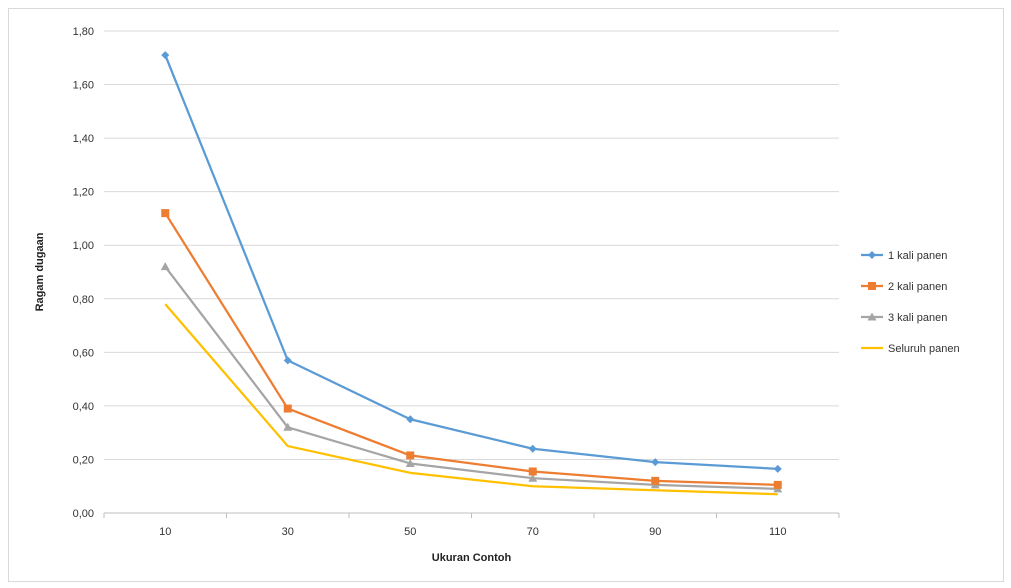 This screenshot has height=588, width=1011. I want to click on x-tick-label: 70, so click(533, 532).